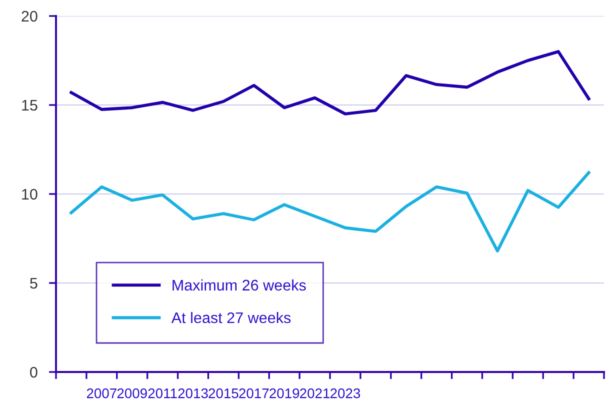  I want to click on x-tick-label: 2015, so click(223, 393).